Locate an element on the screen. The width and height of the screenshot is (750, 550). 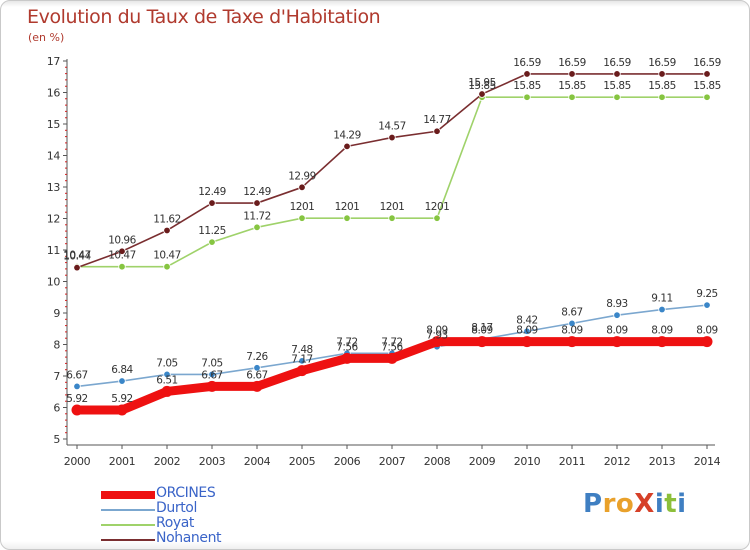
data-label-orcines: 5.92 is located at coordinates (76, 399).